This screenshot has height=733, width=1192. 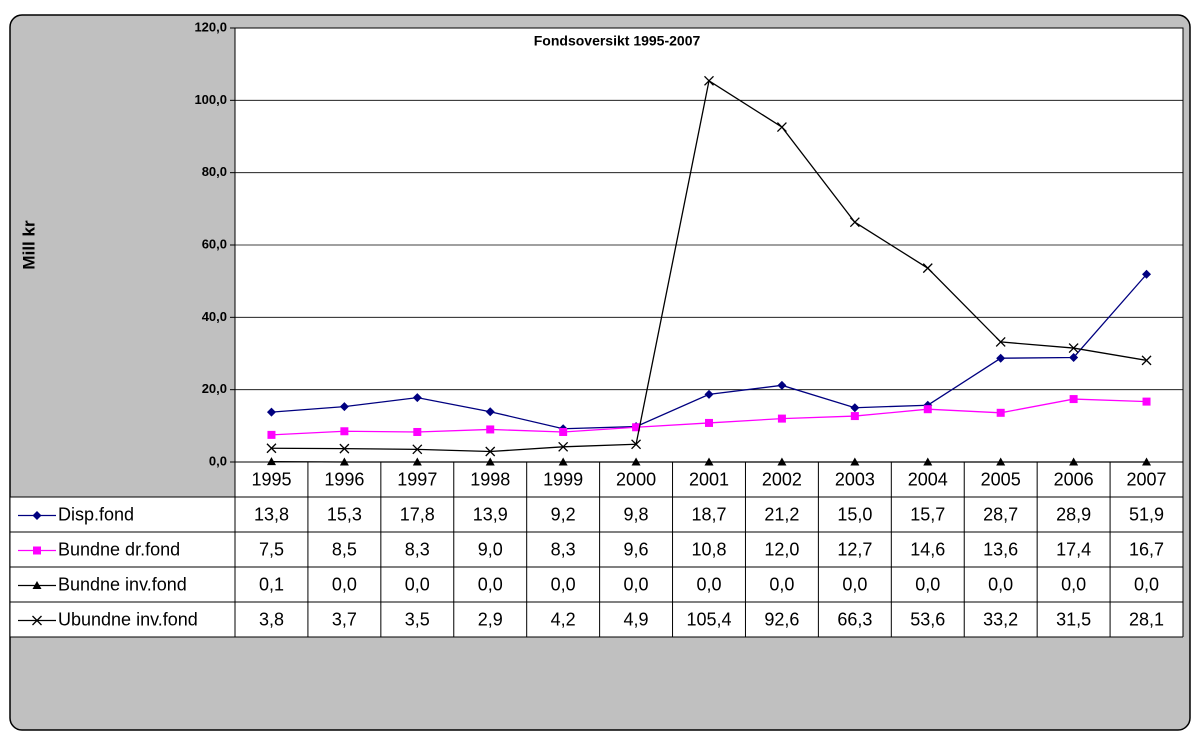 What do you see at coordinates (1146, 514) in the screenshot?
I see `table-value: 51,9` at bounding box center [1146, 514].